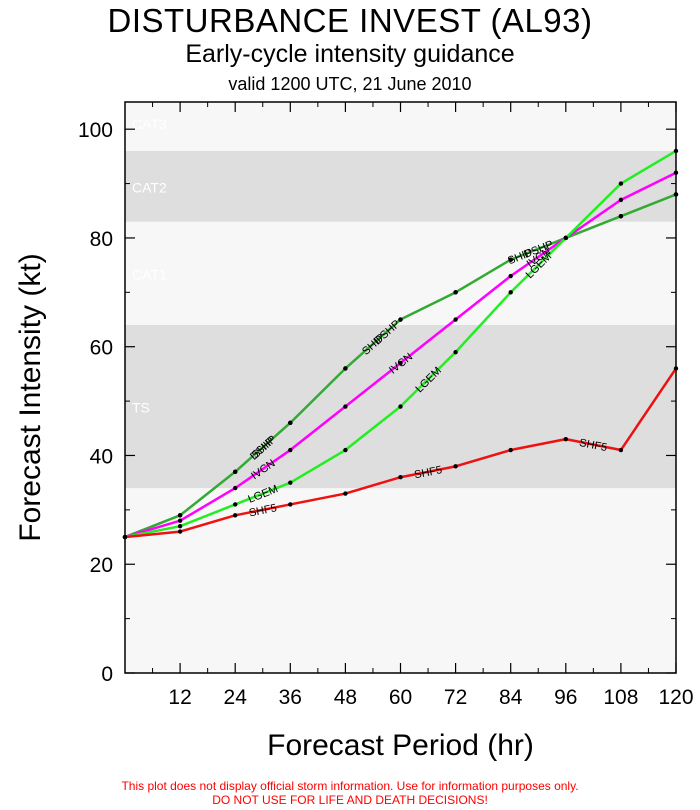  What do you see at coordinates (620, 697) in the screenshot?
I see `x-tick-label: 108` at bounding box center [620, 697].